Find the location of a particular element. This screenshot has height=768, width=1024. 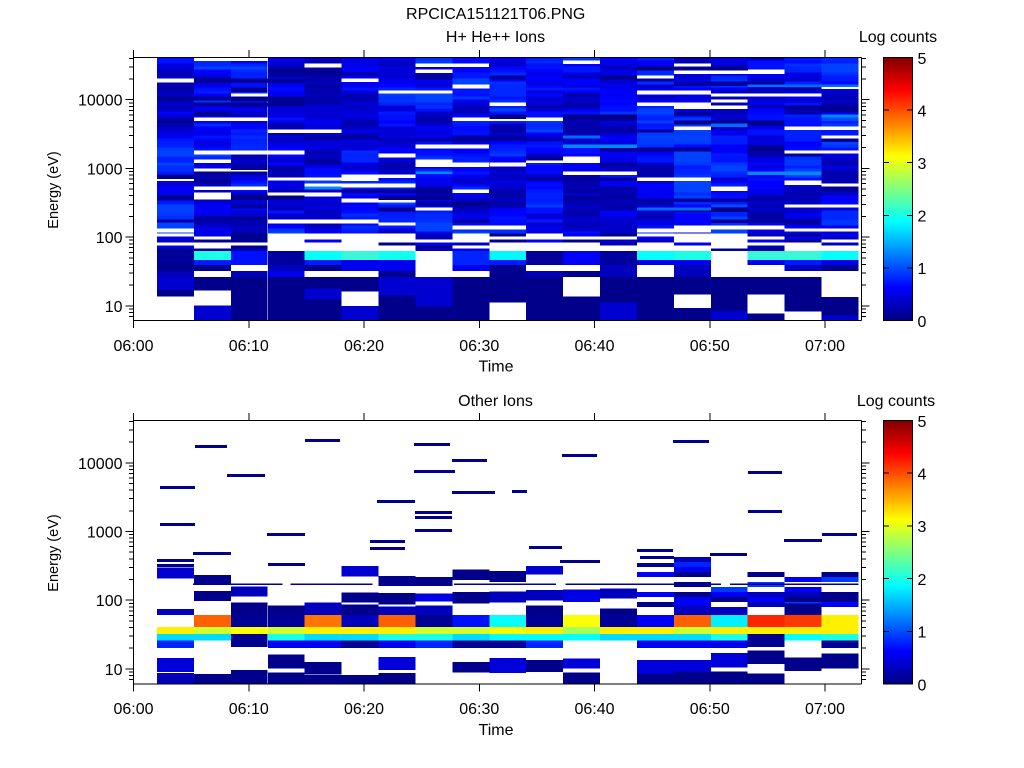

svg-text: Other Ions is located at coordinates (495, 401).